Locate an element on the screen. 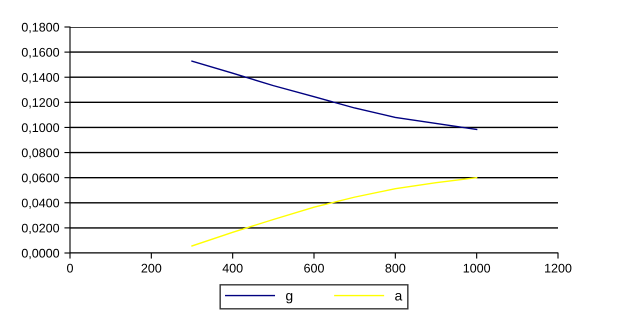  y-tick-label: 0,1400 is located at coordinates (41, 78).